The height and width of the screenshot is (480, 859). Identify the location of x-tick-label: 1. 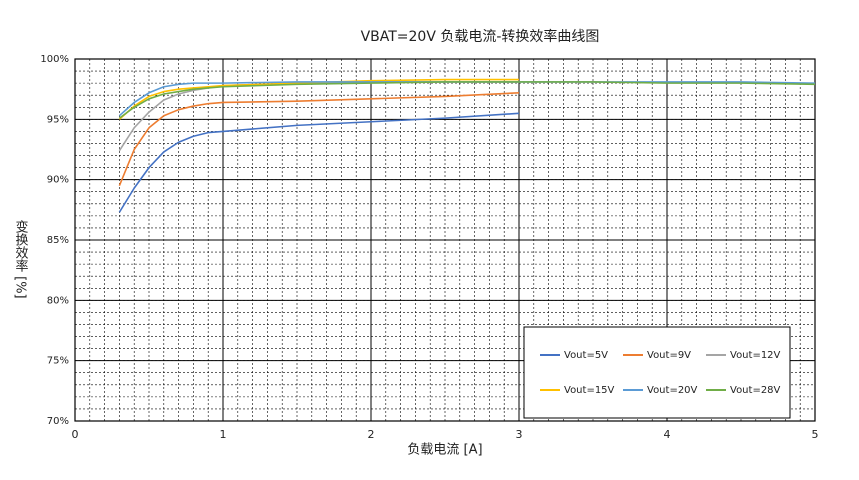
(223, 434).